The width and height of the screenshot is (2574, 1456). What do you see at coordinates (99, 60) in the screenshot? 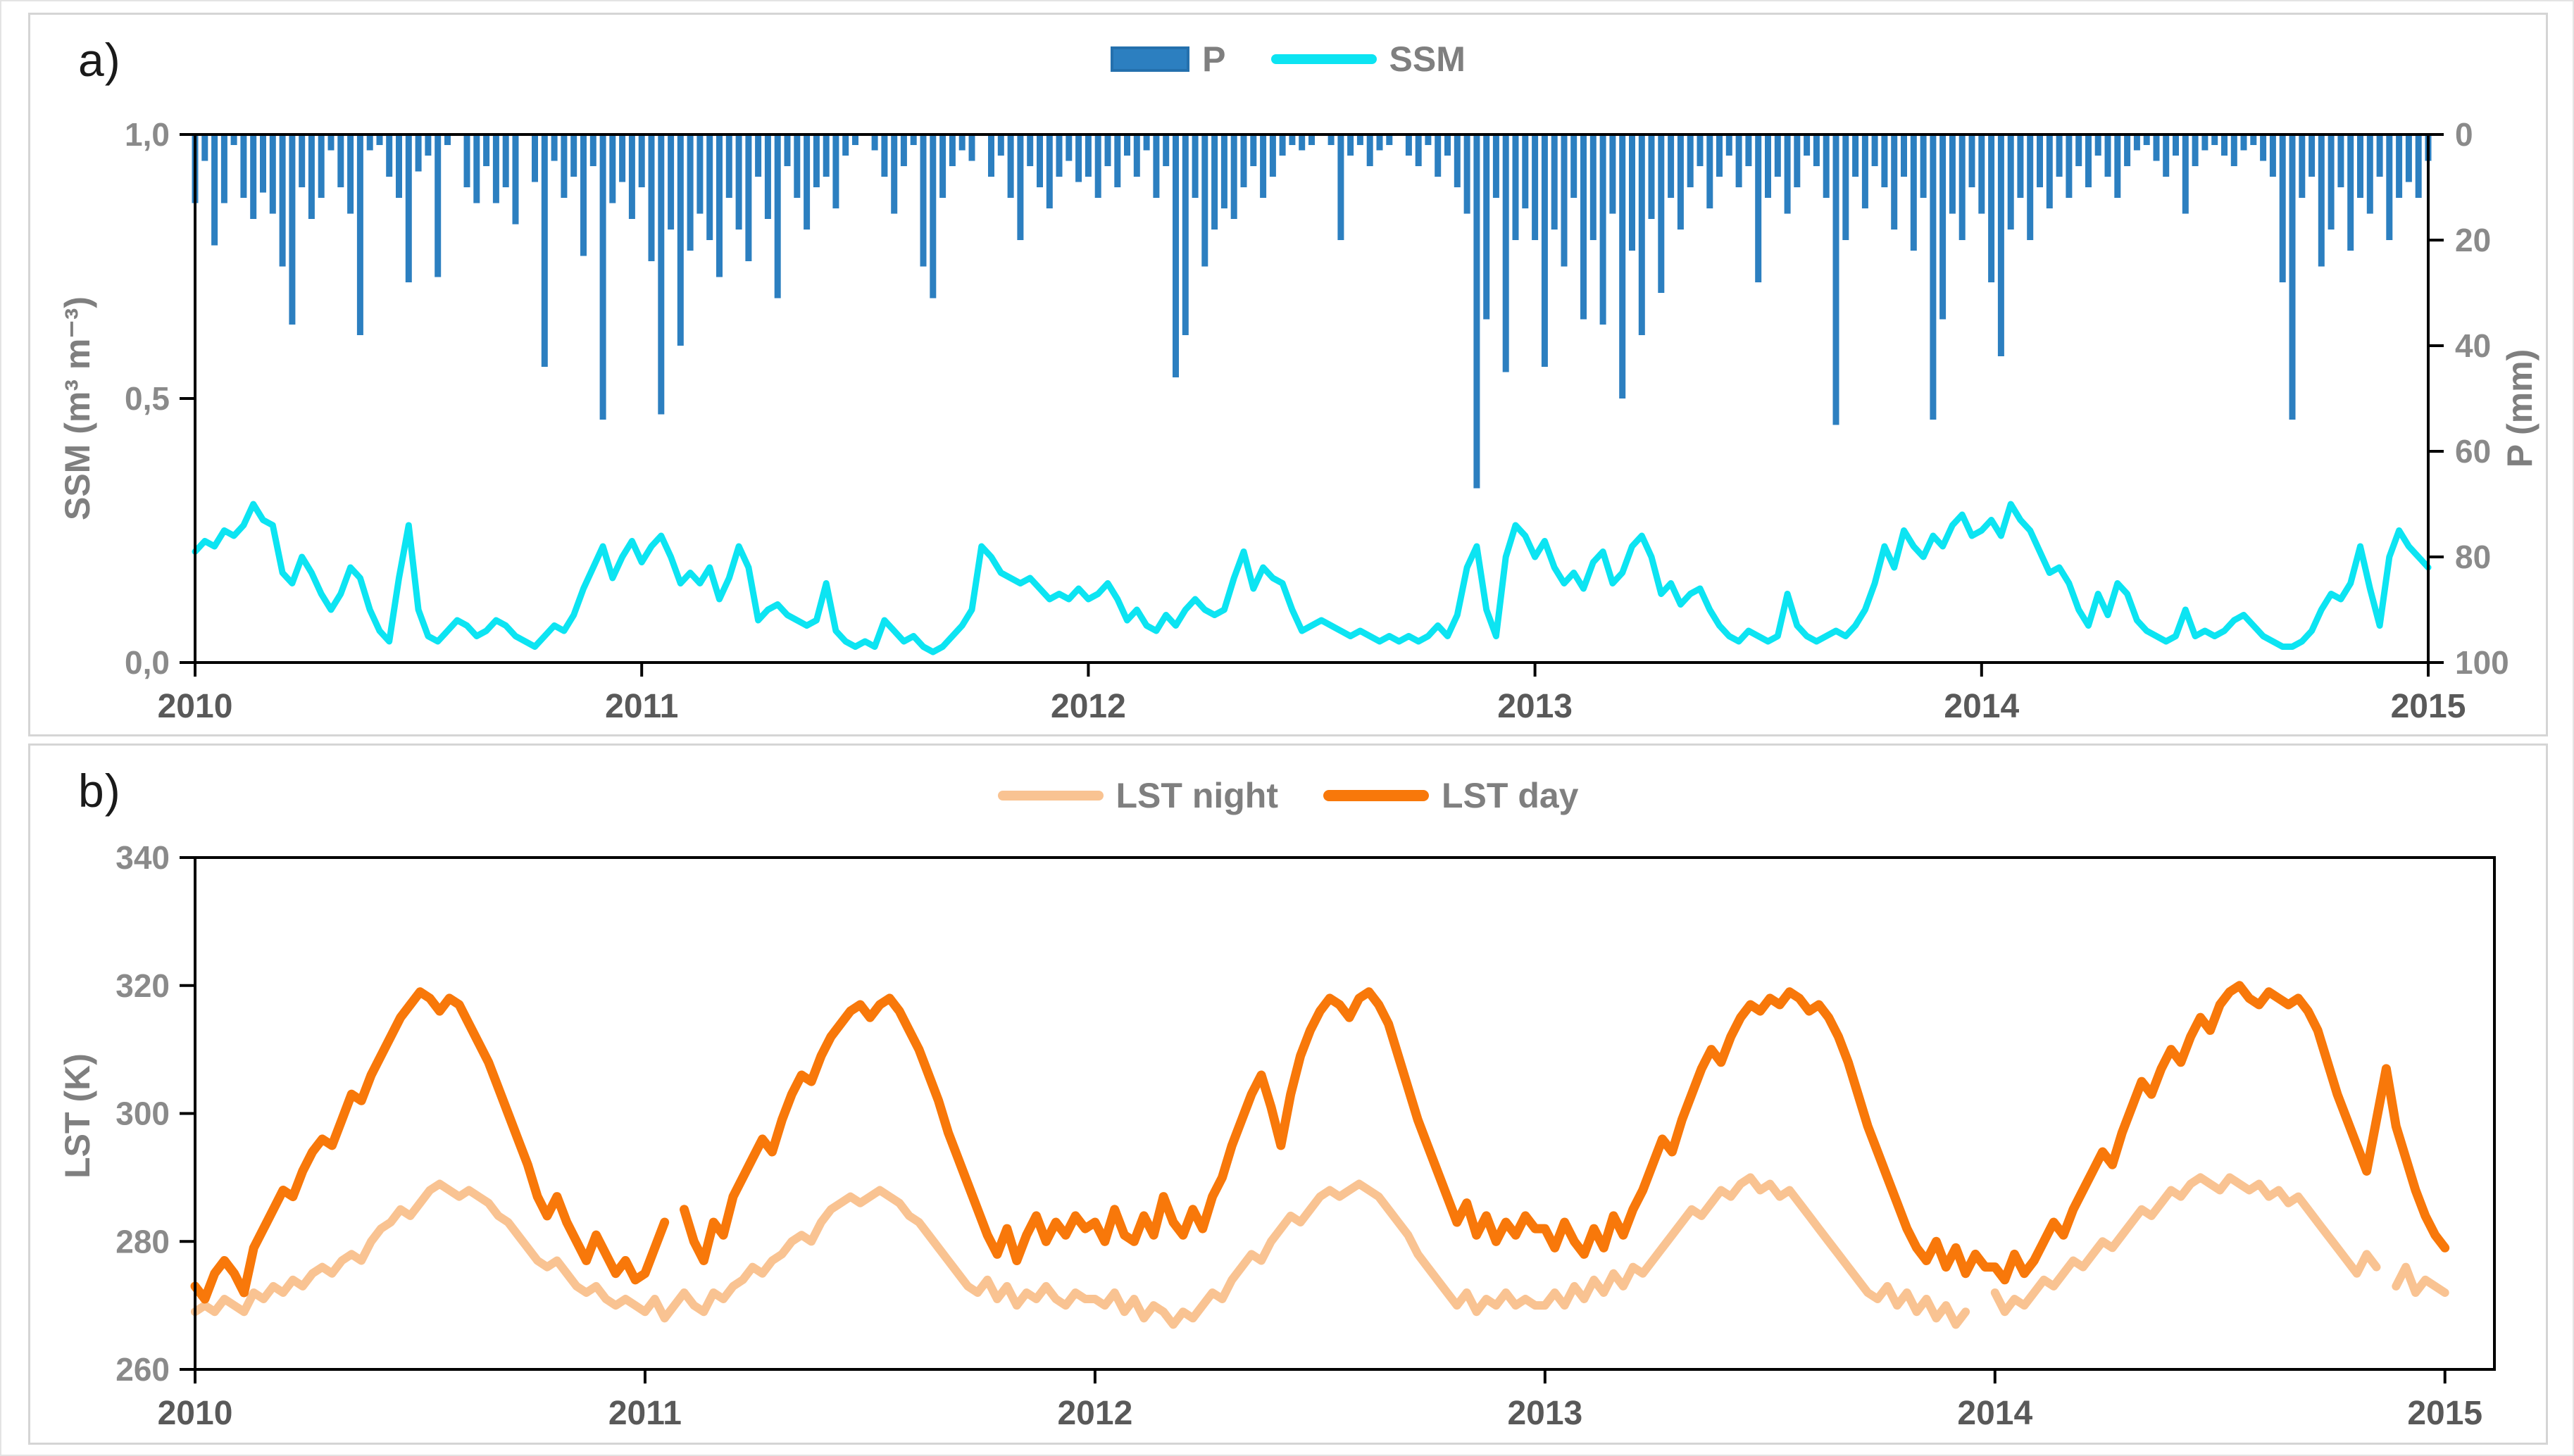
I see `panel-a-letter: a)` at bounding box center [99, 60].